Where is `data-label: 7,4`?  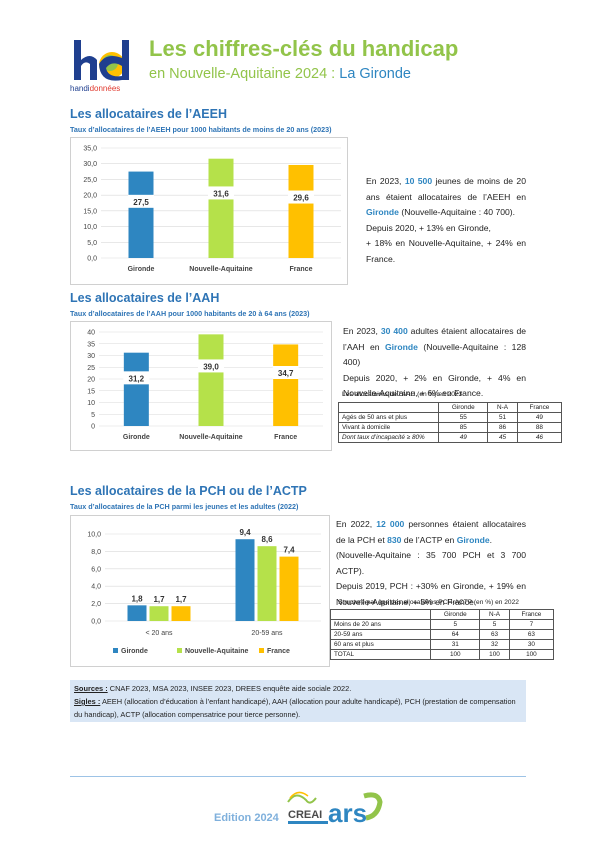
data-label: 7,4 is located at coordinates (289, 550).